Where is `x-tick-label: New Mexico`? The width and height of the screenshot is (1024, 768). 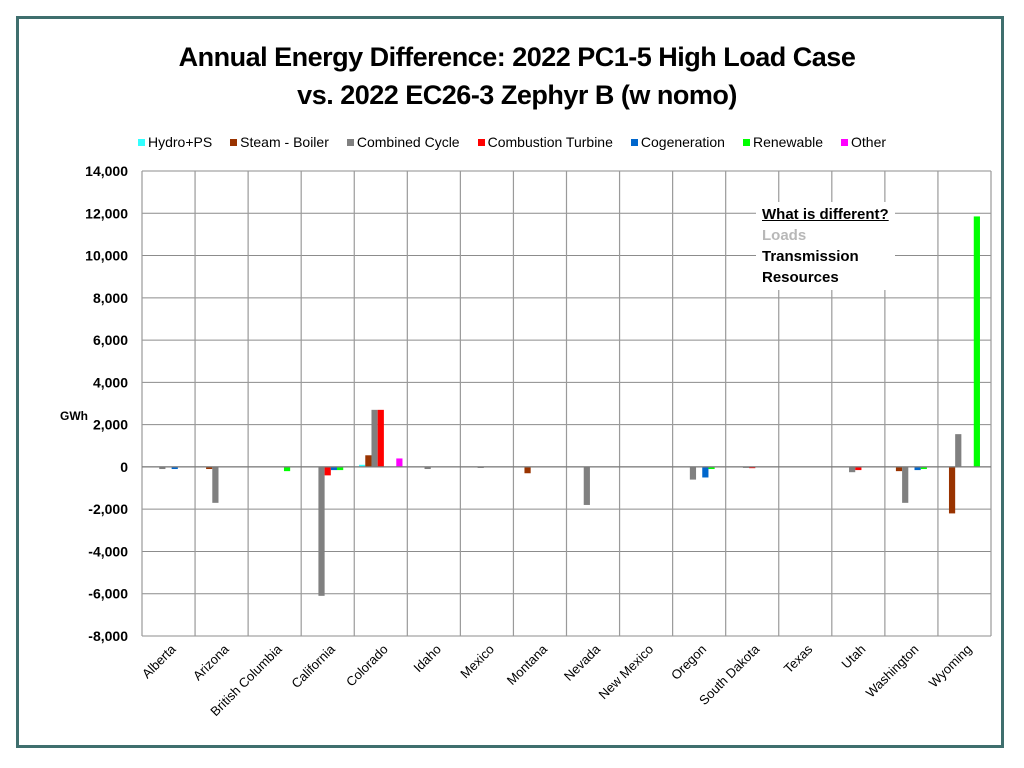
x-tick-label: New Mexico is located at coordinates (626, 672).